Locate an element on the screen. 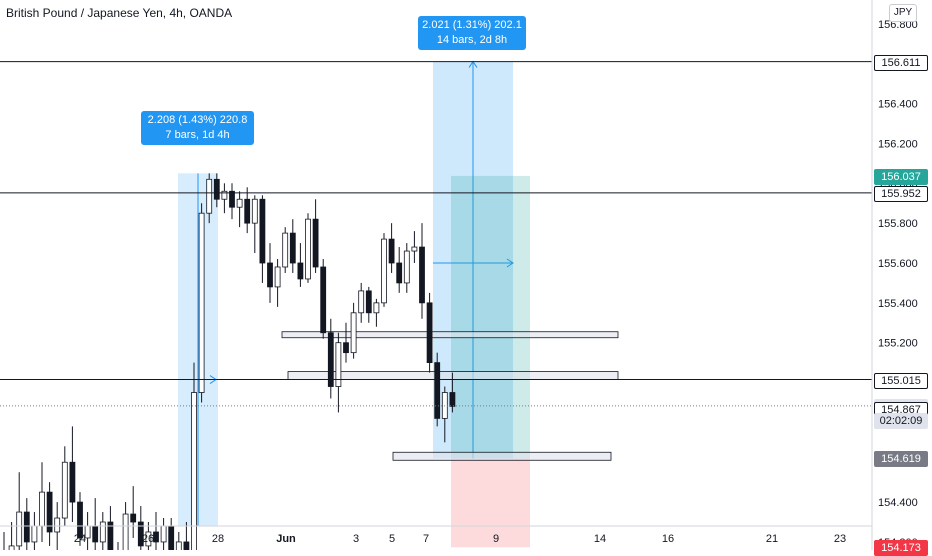  time-tick-label: 23 is located at coordinates (840, 539).